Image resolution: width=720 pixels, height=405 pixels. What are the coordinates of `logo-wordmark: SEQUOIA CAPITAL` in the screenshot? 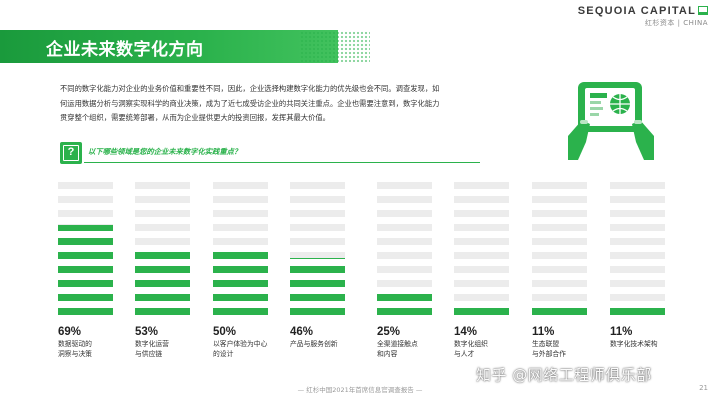 It's located at (643, 11).